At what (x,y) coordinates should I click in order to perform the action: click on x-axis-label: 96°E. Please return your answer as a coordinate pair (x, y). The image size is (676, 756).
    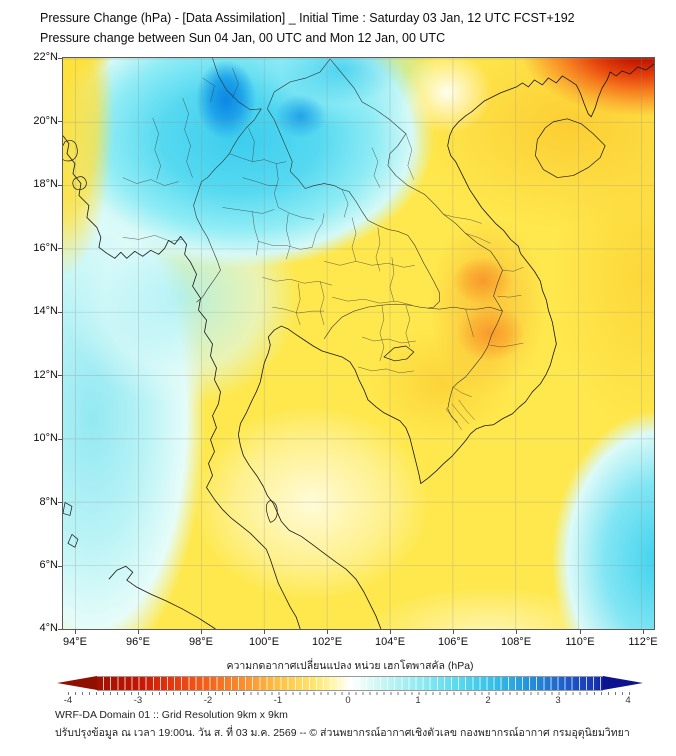
    Looking at the image, I should click on (138, 642).